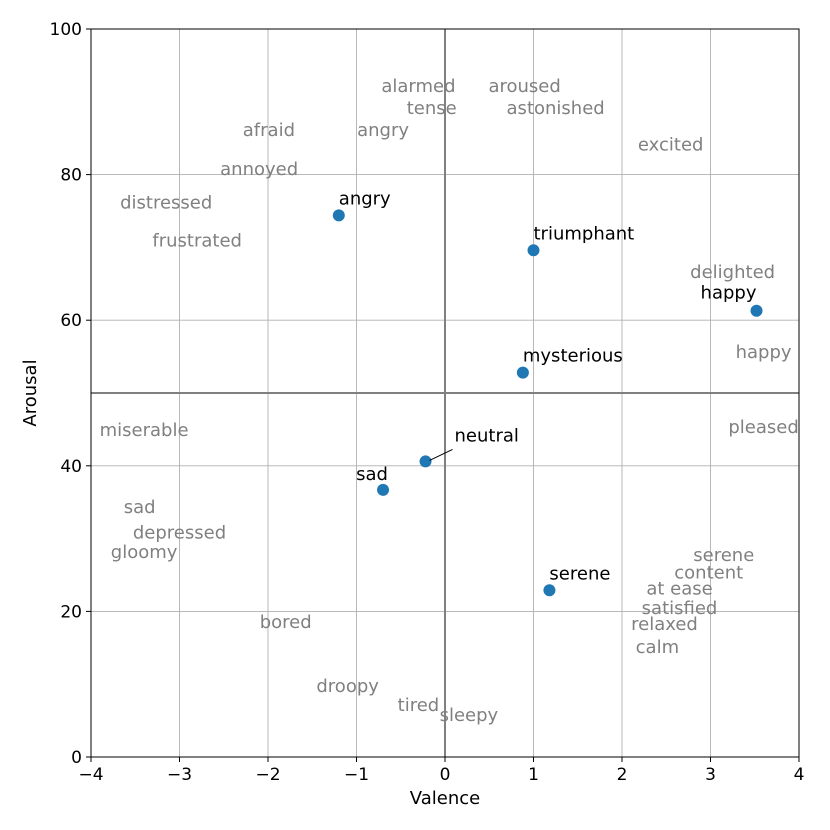  Describe the element at coordinates (71, 321) in the screenshot. I see `y-tick-label-3: 60` at that location.